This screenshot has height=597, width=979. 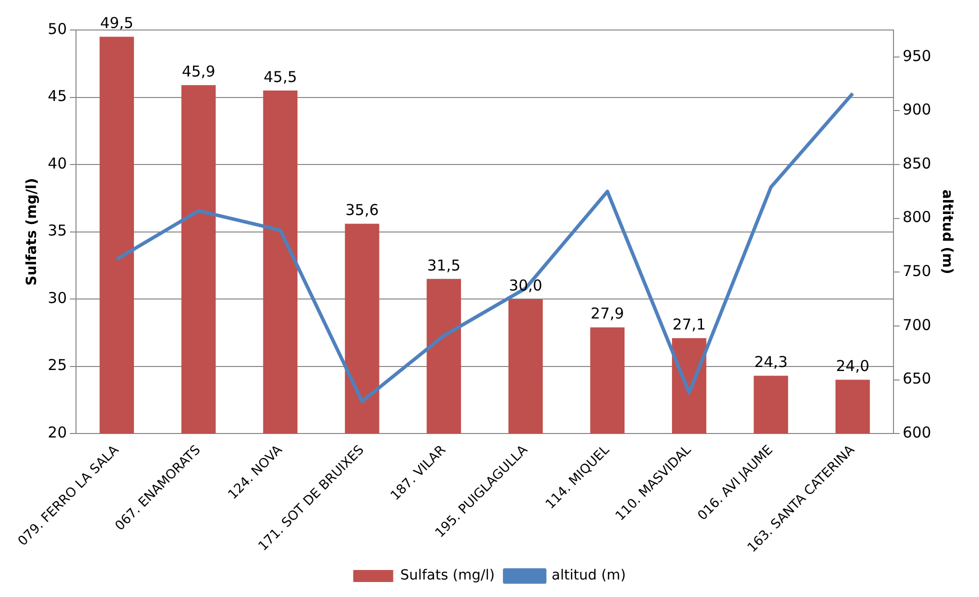 What do you see at coordinates (57, 365) in the screenshot?
I see `y-tick-label: 25` at bounding box center [57, 365].